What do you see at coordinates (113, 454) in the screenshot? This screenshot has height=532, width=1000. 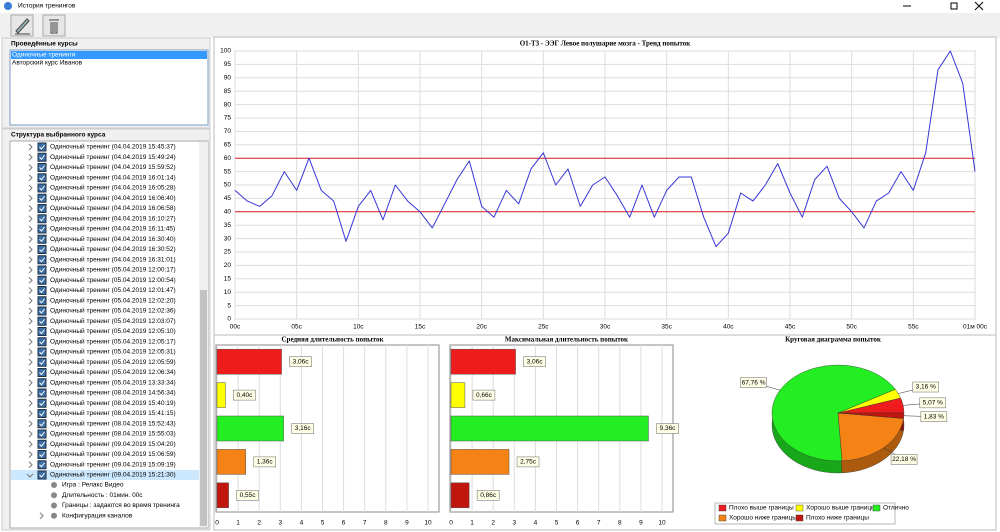 I see `tree-item: Одиночный тренинг (09.04.2019 15:06:59)` at bounding box center [113, 454].